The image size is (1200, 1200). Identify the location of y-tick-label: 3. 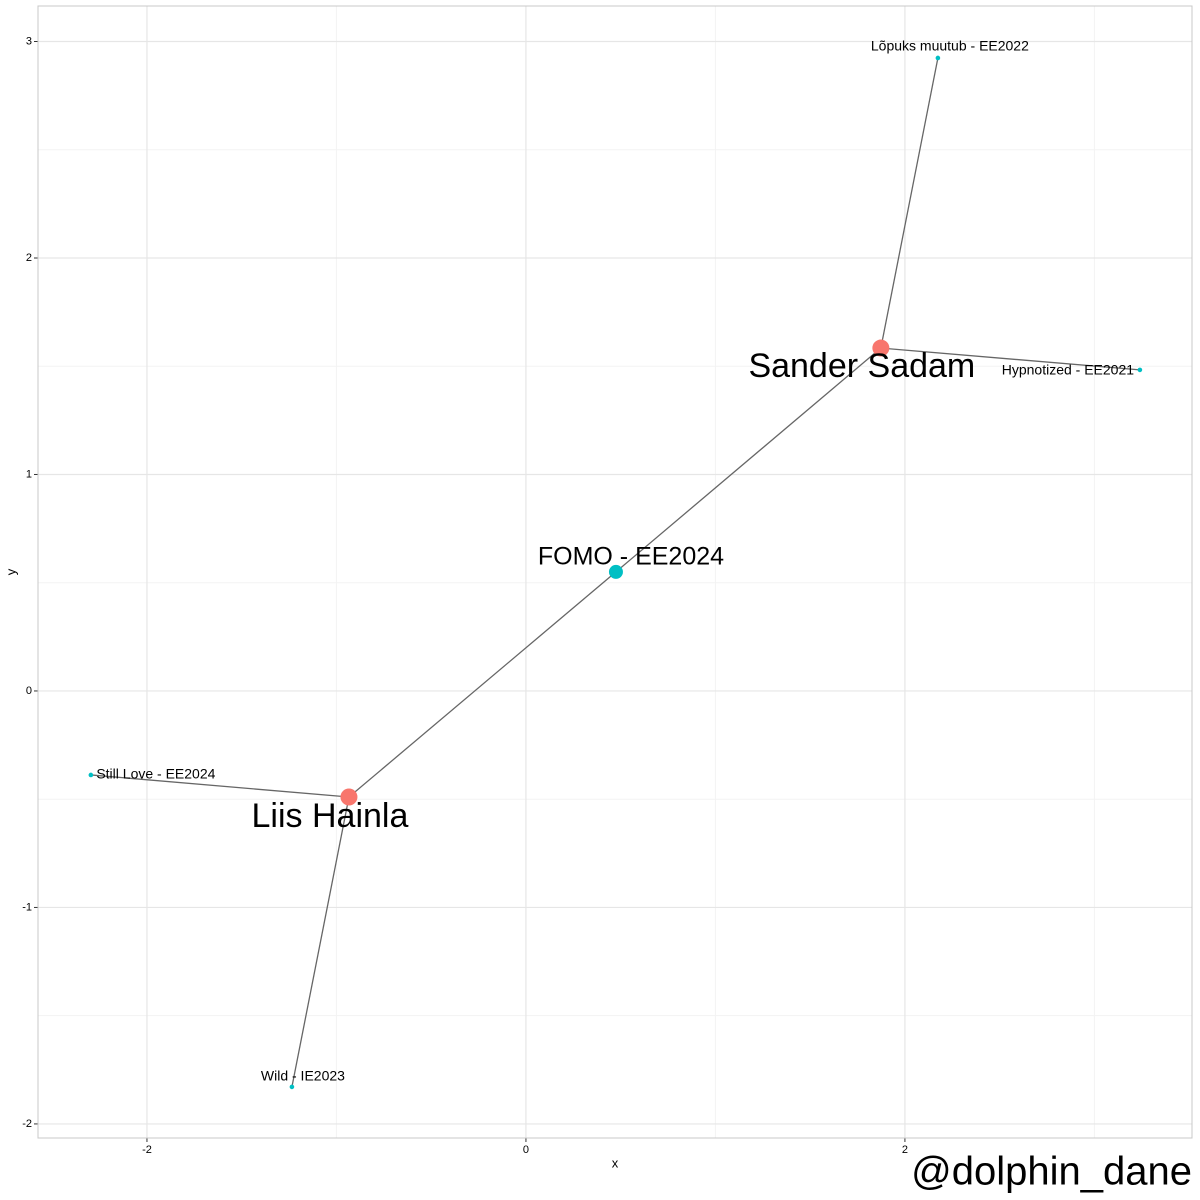
(29, 41).